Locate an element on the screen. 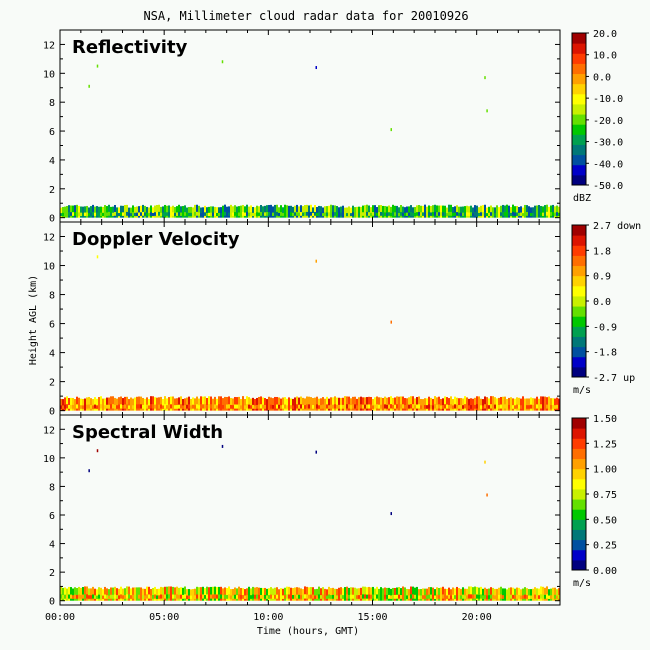  cloud-layer is located at coordinates (310, 211).